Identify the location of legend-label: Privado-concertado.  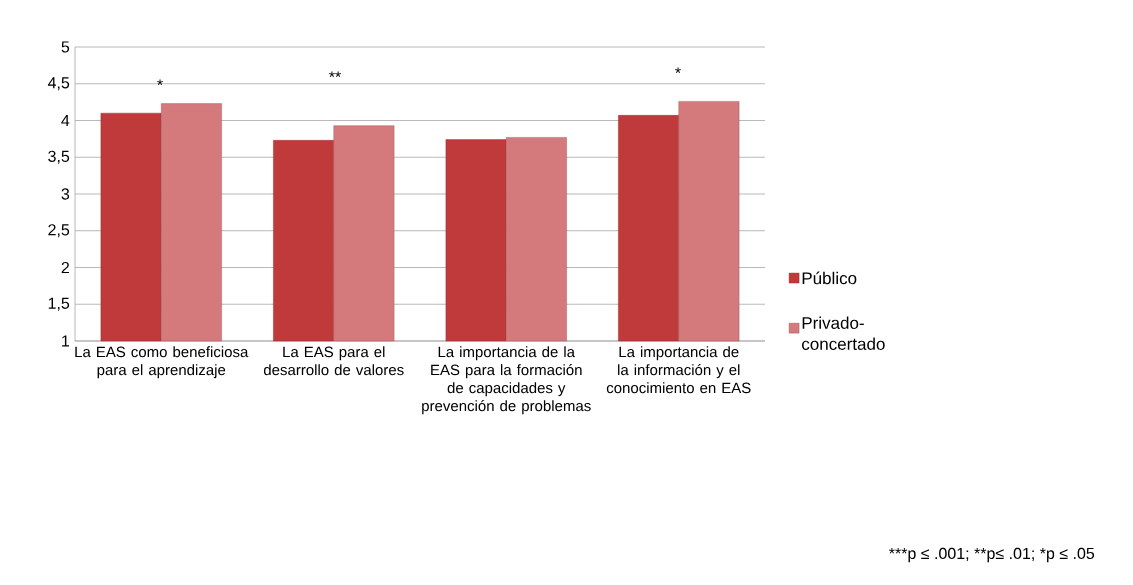
(843, 333).